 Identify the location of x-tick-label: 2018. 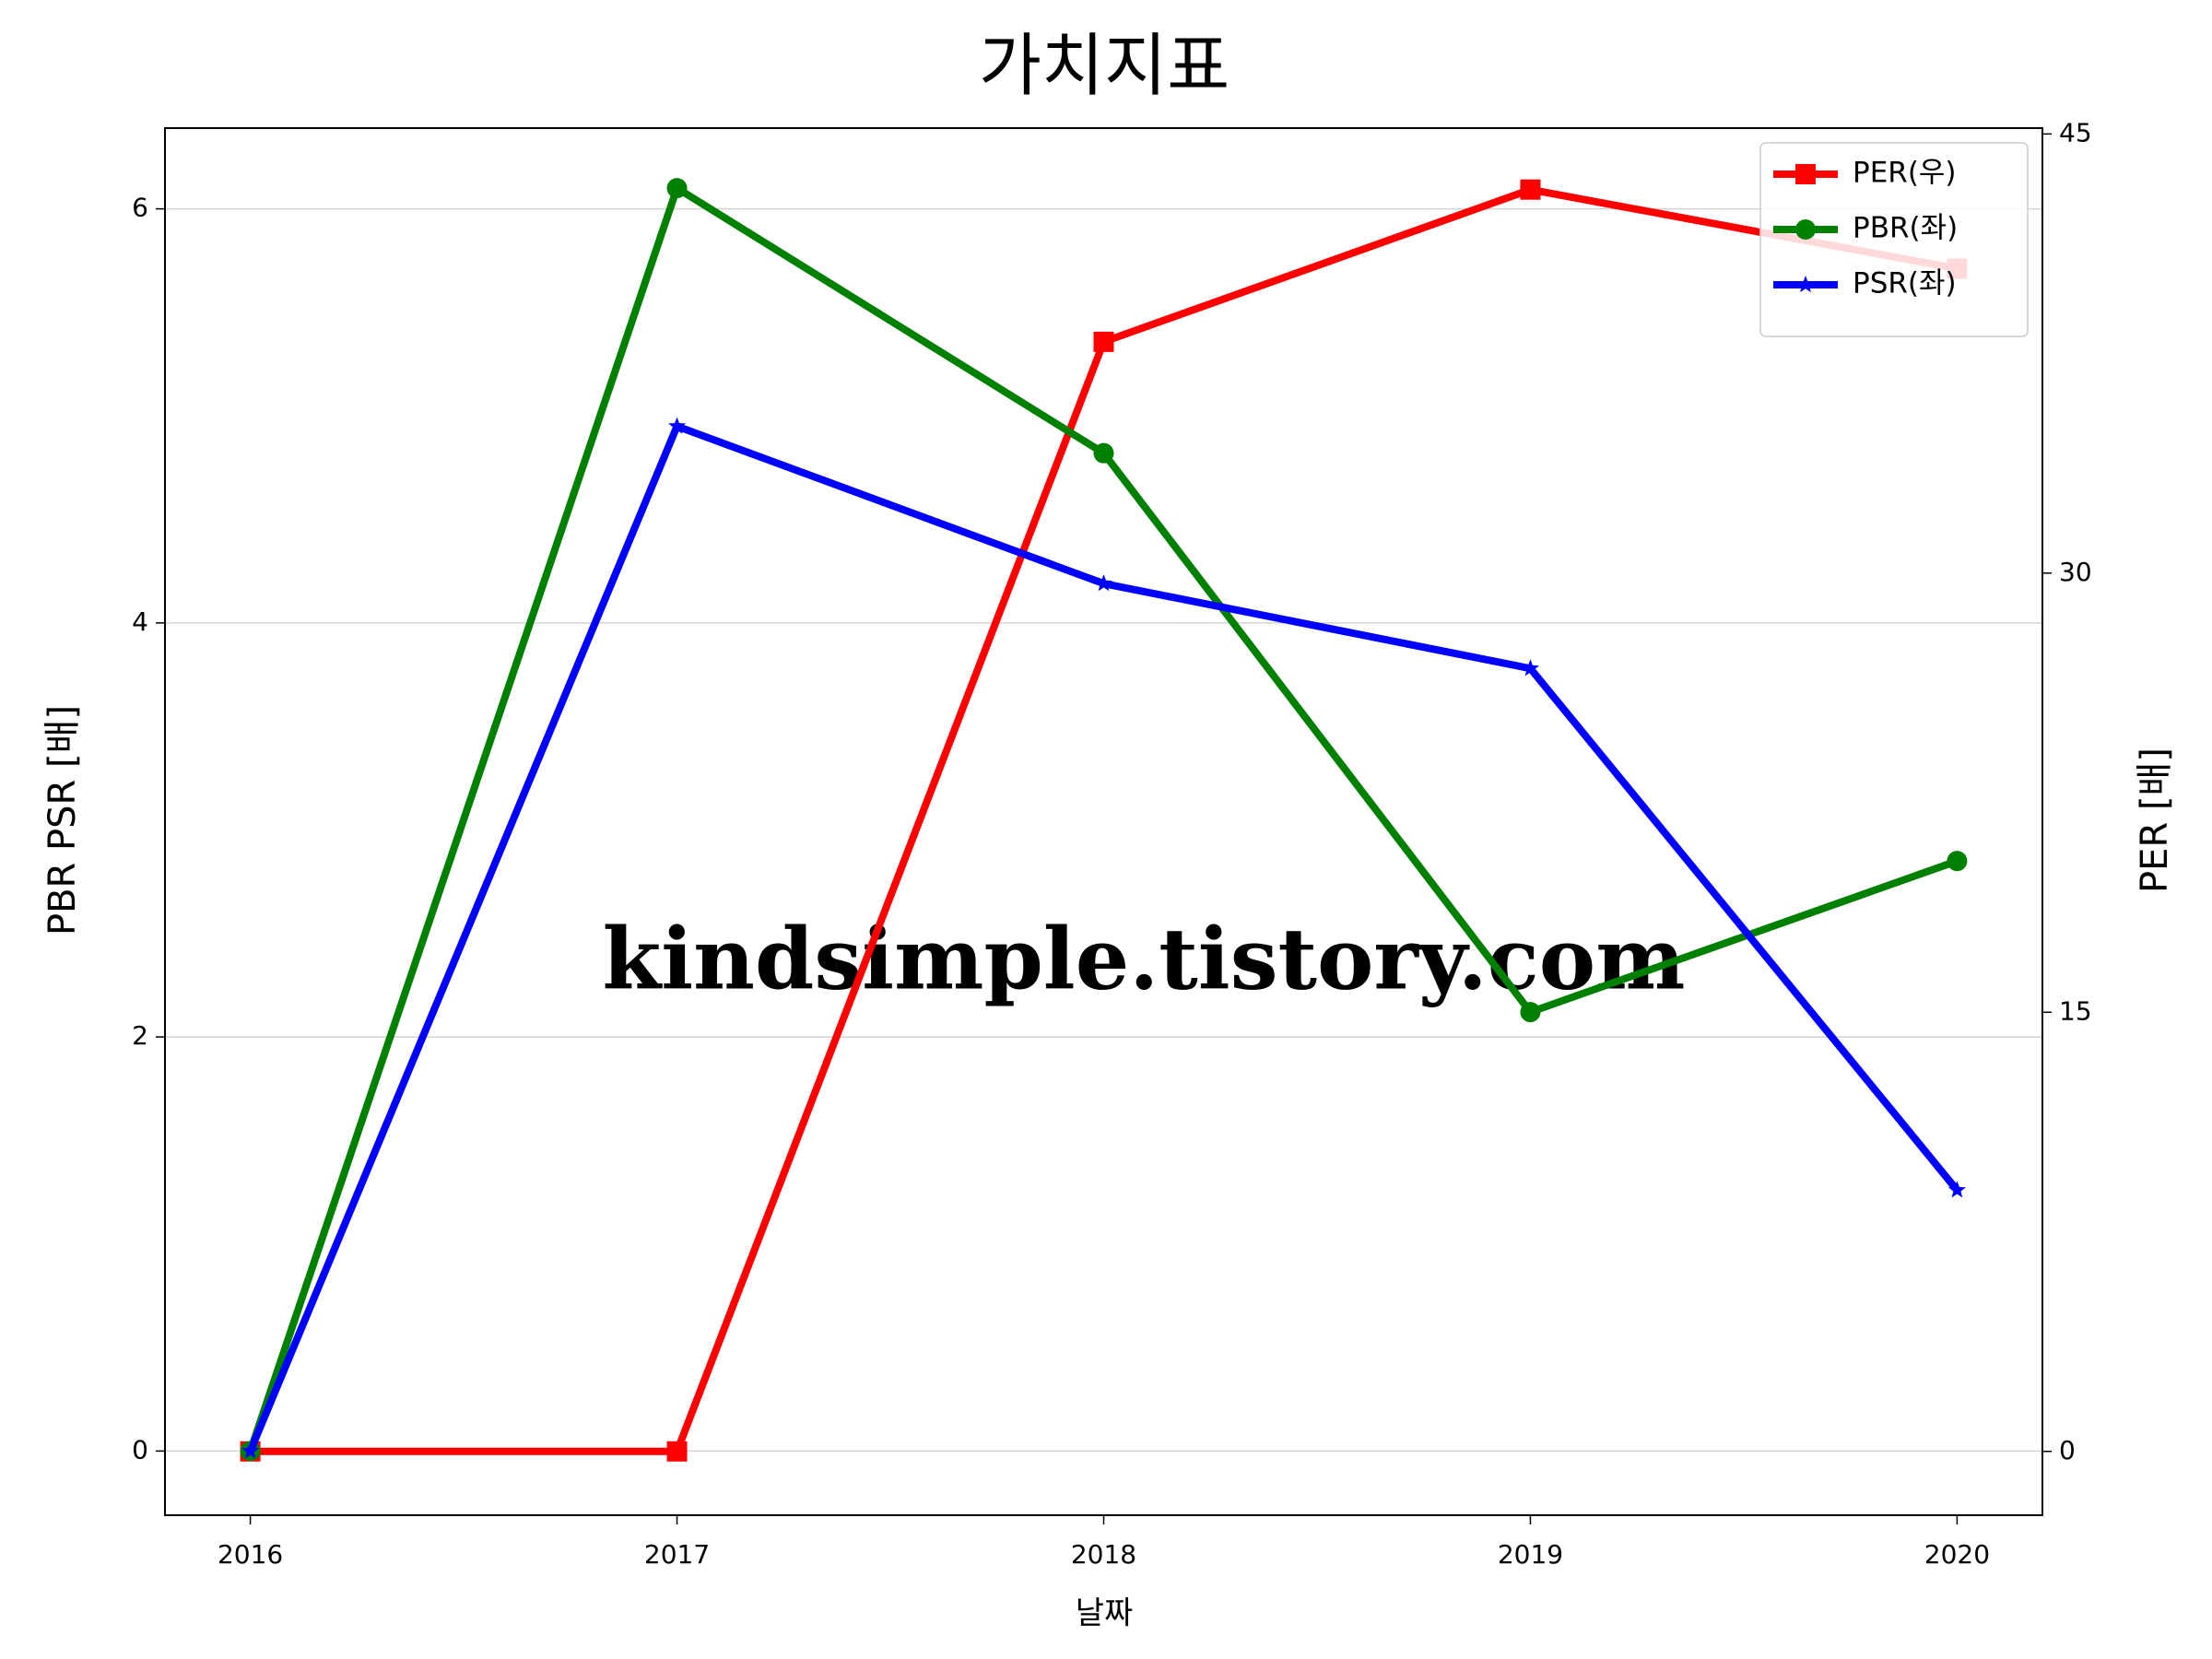
(1103, 1554).